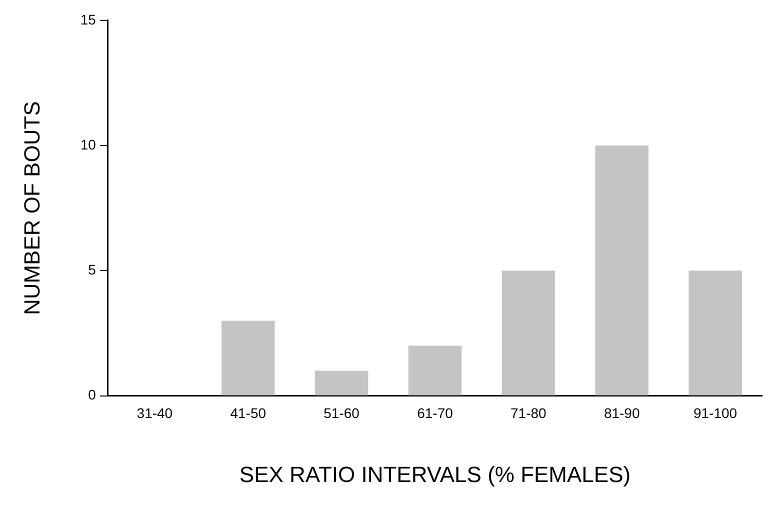 This screenshot has width=776, height=509. Describe the element at coordinates (92, 270) in the screenshot. I see `y-tick-label: 5` at that location.